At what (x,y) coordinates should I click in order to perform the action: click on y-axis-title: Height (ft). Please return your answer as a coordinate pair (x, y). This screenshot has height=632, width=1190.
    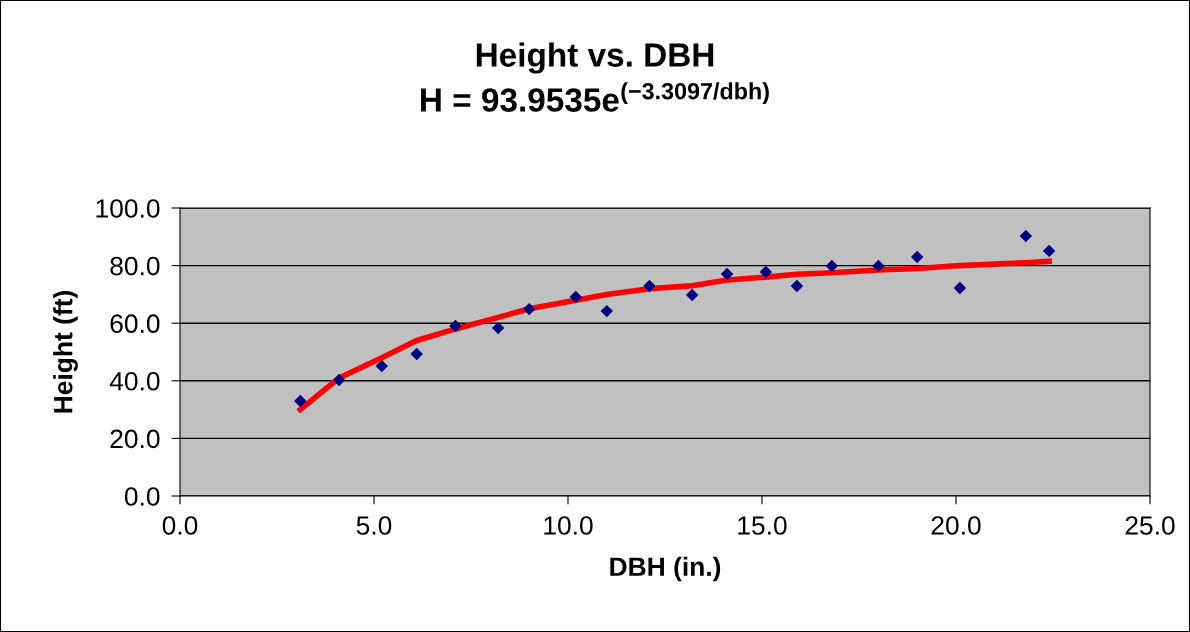
    Looking at the image, I should click on (65, 352).